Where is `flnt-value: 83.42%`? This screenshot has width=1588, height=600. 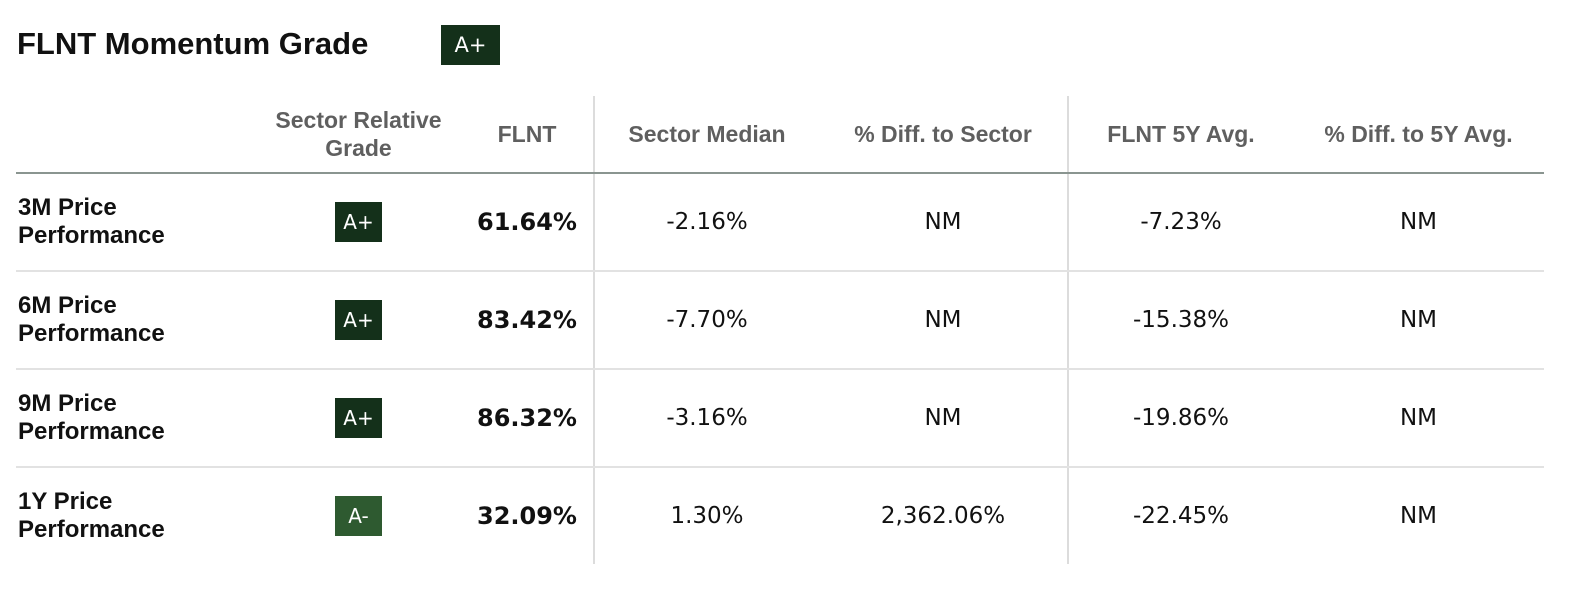 flnt-value: 83.42% is located at coordinates (528, 320).